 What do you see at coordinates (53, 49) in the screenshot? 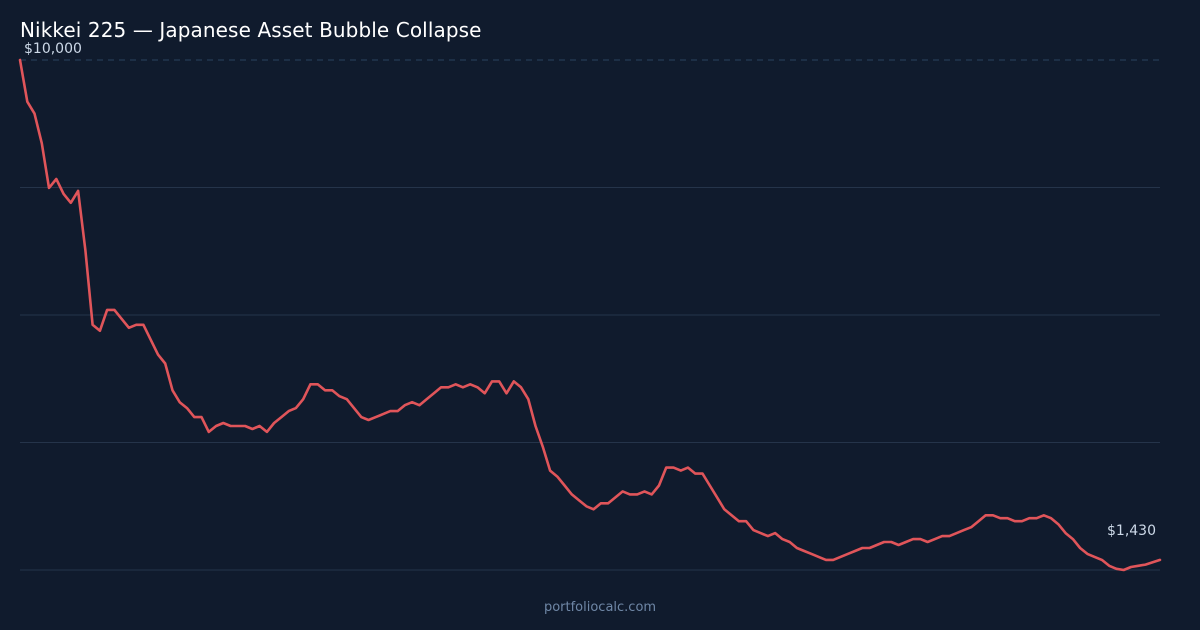
I see `start-value-label: $10,000` at bounding box center [53, 49].